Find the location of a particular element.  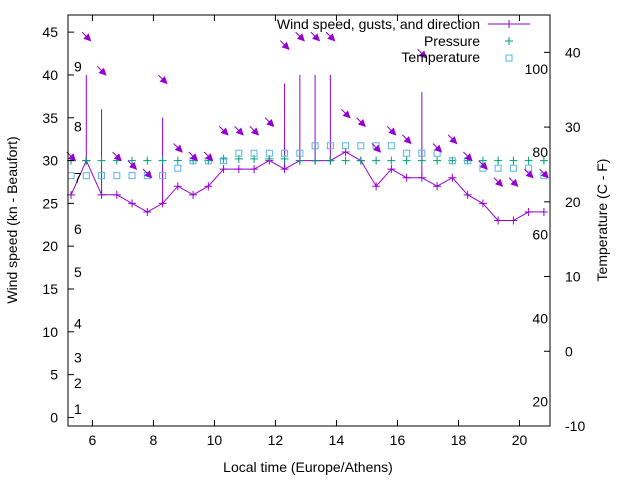

y2-tick-label: 20 is located at coordinates (573, 202).